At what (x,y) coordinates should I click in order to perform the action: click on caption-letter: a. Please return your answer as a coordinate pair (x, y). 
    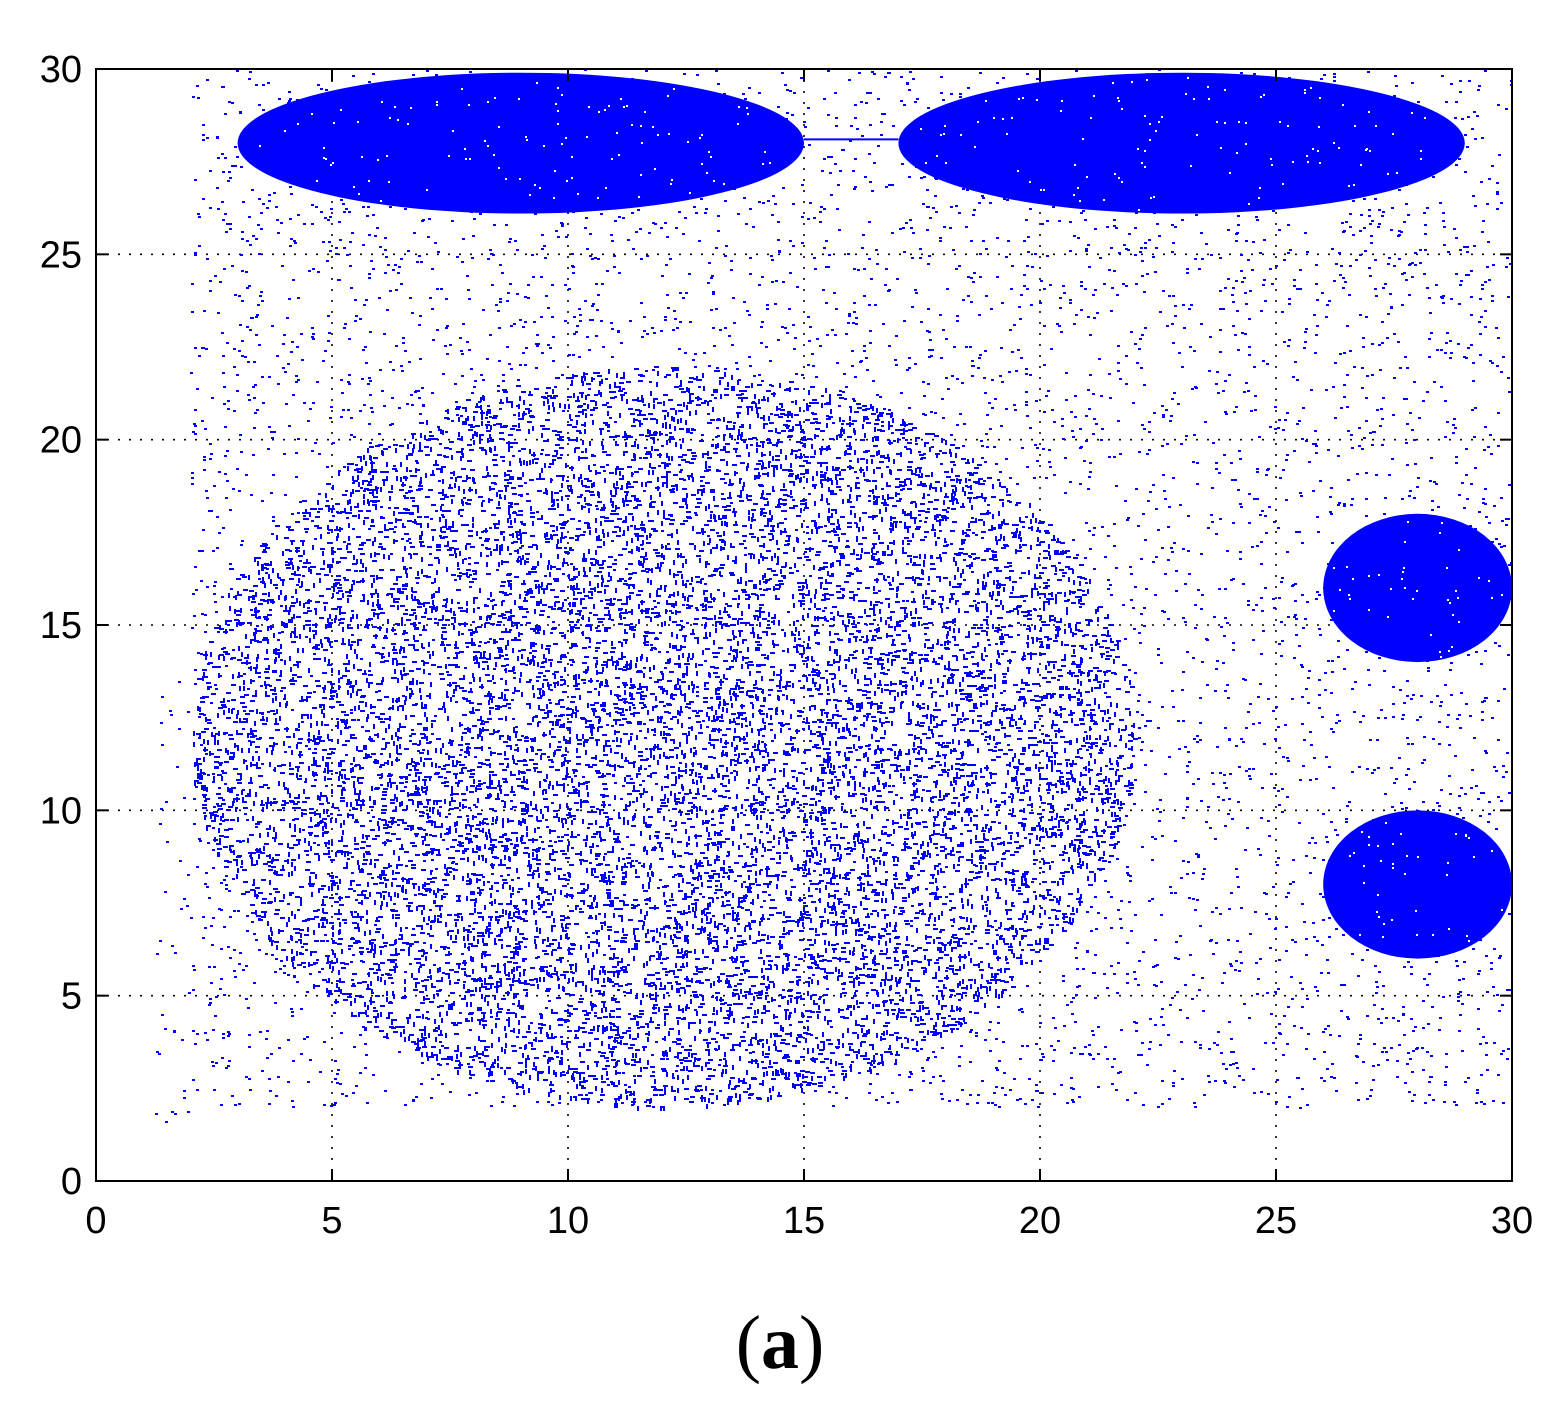
    Looking at the image, I should click on (780, 1343).